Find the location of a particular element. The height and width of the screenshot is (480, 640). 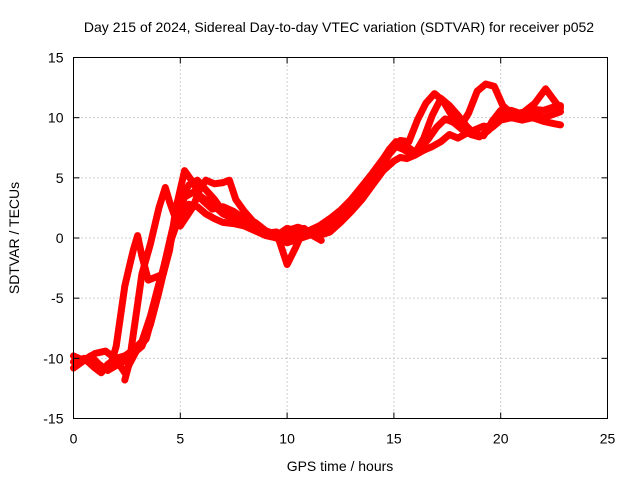

x-tick-labels: 0 5 10 15 20 25 is located at coordinates (343, 439).